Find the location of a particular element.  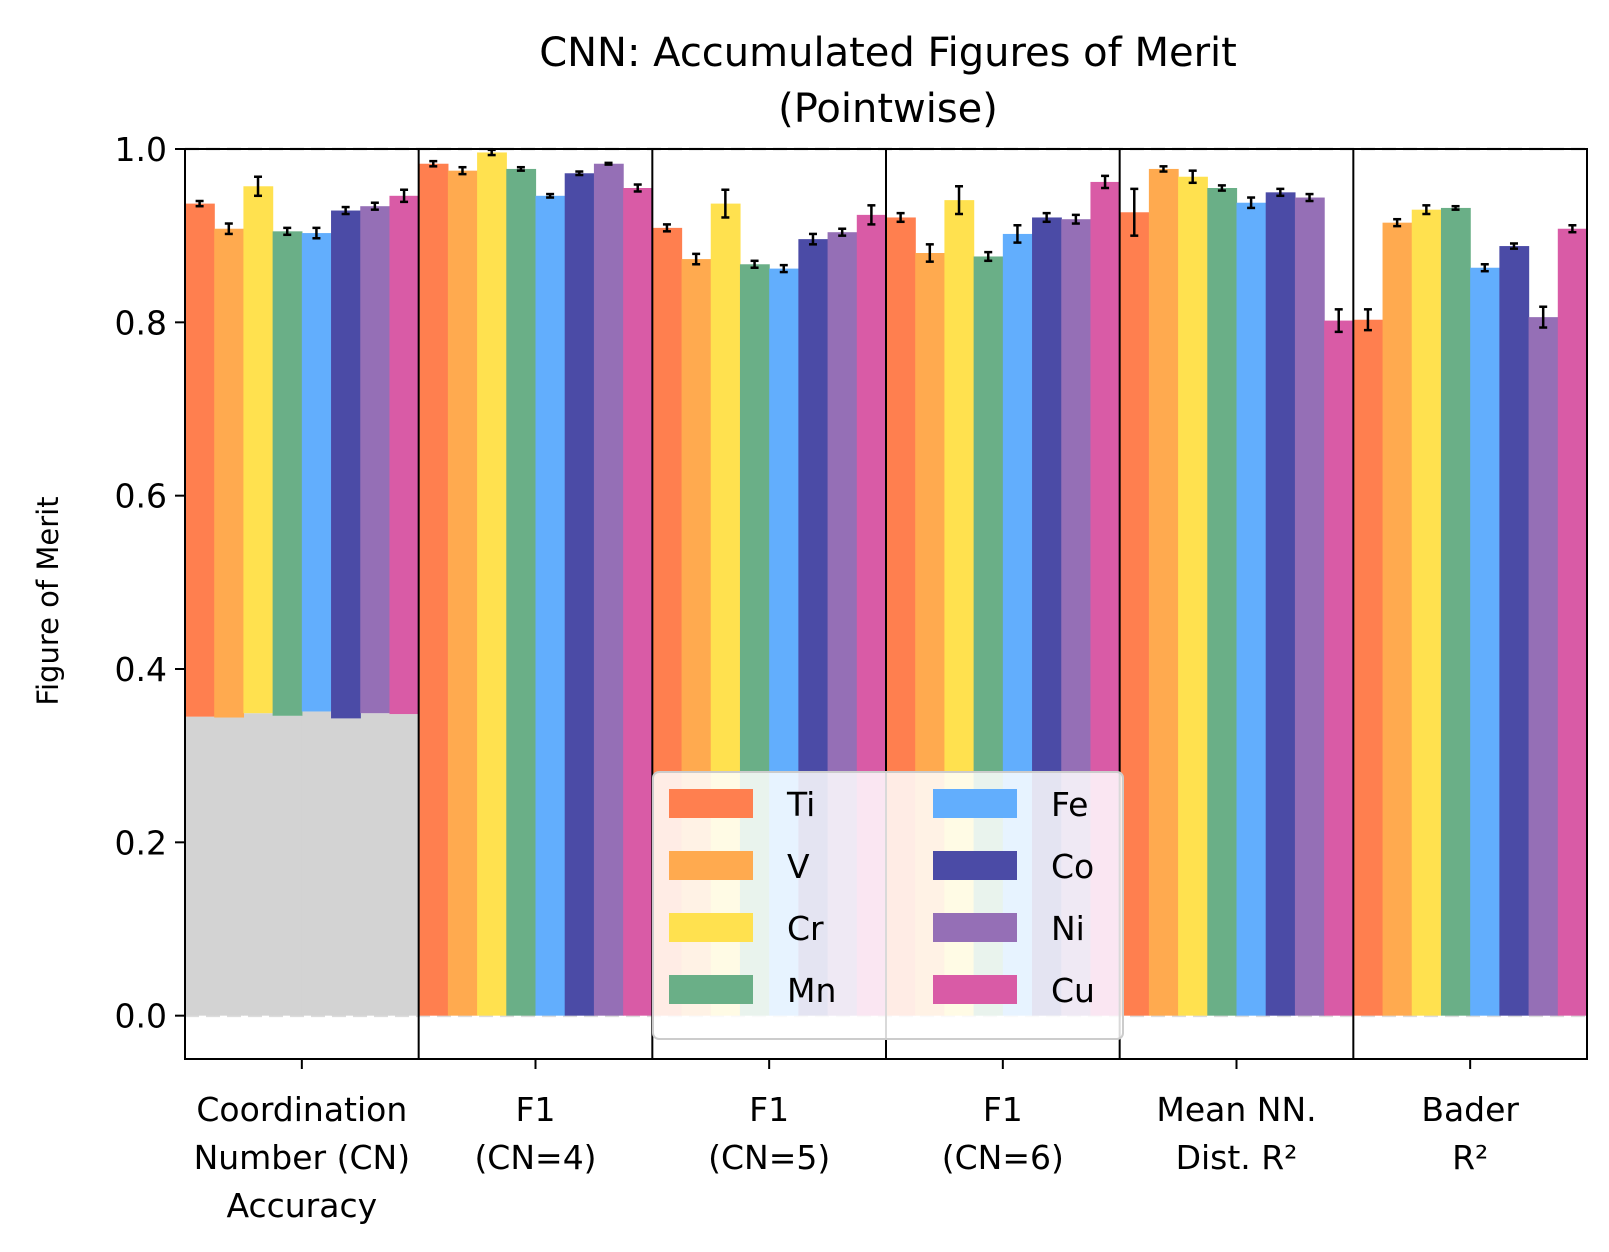

x-category-label: Dist. R² is located at coordinates (1237, 1157).